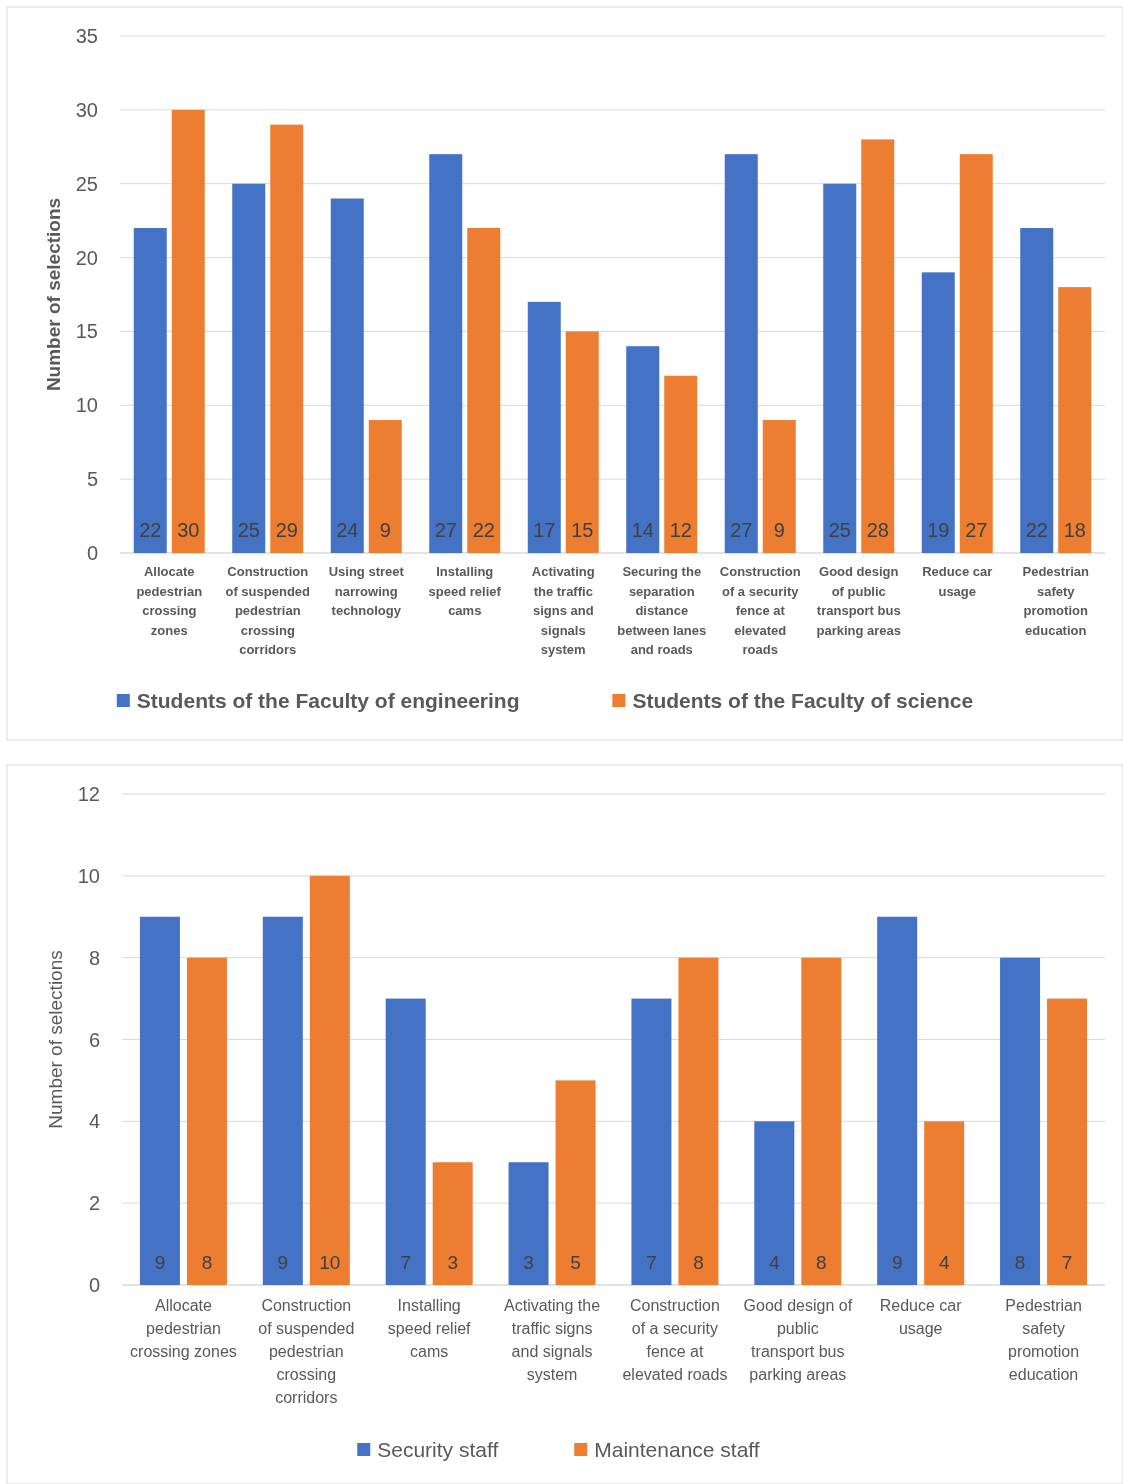  What do you see at coordinates (86, 109) in the screenshot?
I see `y-tick-label: 30` at bounding box center [86, 109].